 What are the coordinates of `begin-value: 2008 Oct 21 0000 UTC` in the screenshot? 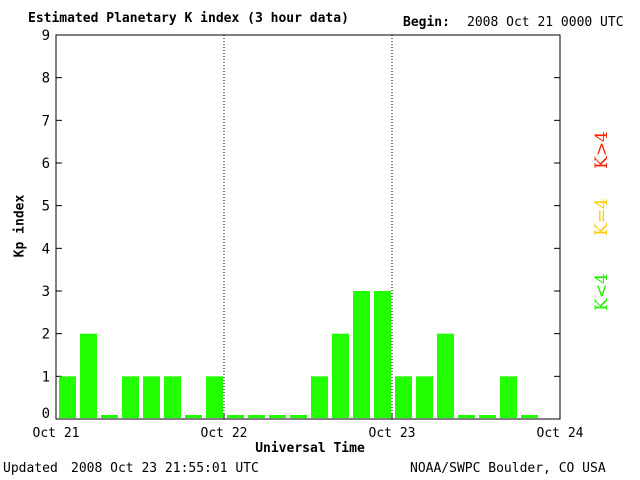 It's located at (545, 22).